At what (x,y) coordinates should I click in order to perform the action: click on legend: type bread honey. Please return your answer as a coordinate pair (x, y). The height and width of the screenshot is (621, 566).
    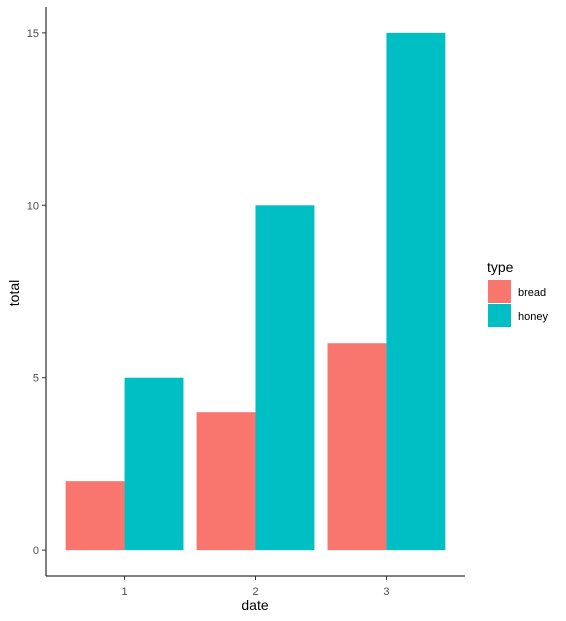
    Looking at the image, I should click on (517, 293).